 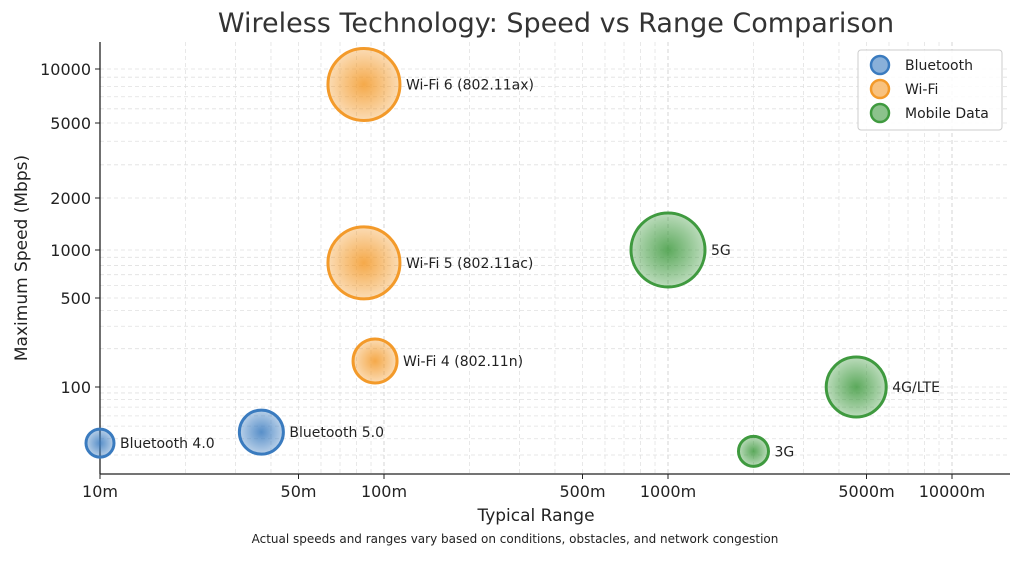 I want to click on bubble-5g, so click(x=668, y=250).